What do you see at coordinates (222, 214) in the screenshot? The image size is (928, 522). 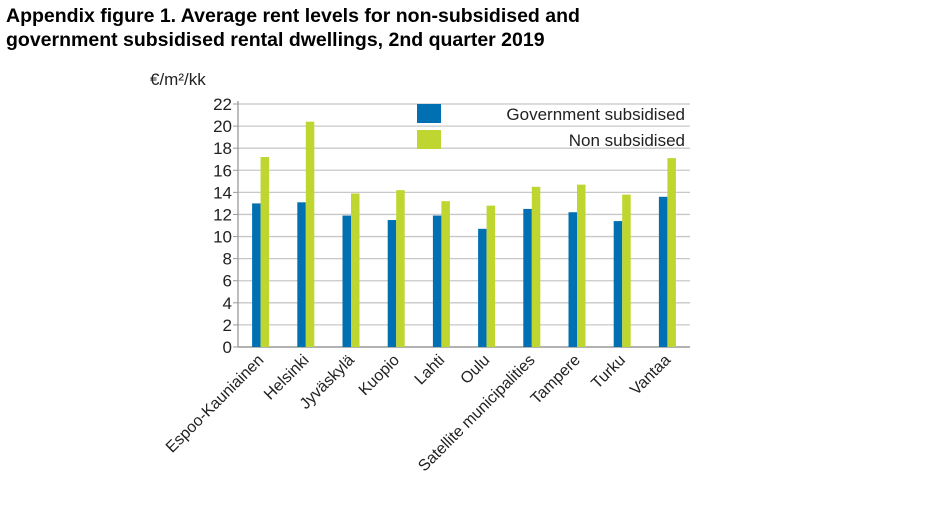 I see `y-tick-label: 12` at bounding box center [222, 214].